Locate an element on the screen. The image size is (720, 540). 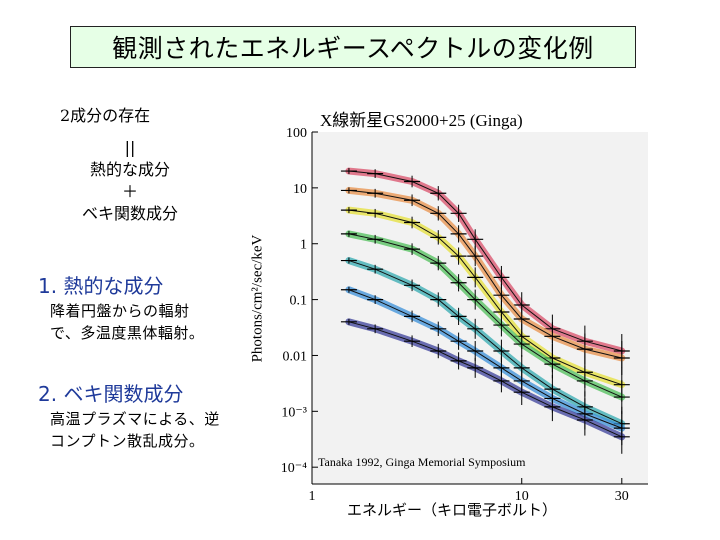
x-tick-label: 10 is located at coordinates (522, 496).